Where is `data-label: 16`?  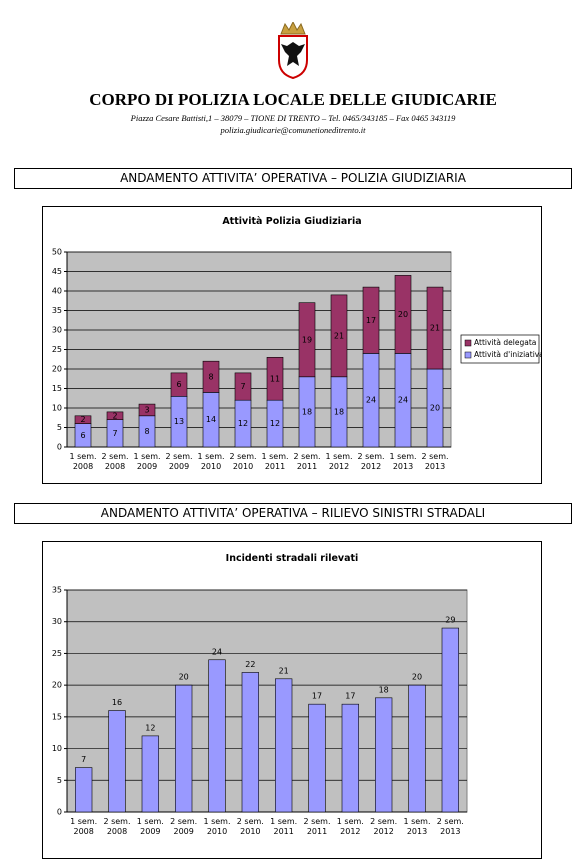 data-label: 16 is located at coordinates (117, 702).